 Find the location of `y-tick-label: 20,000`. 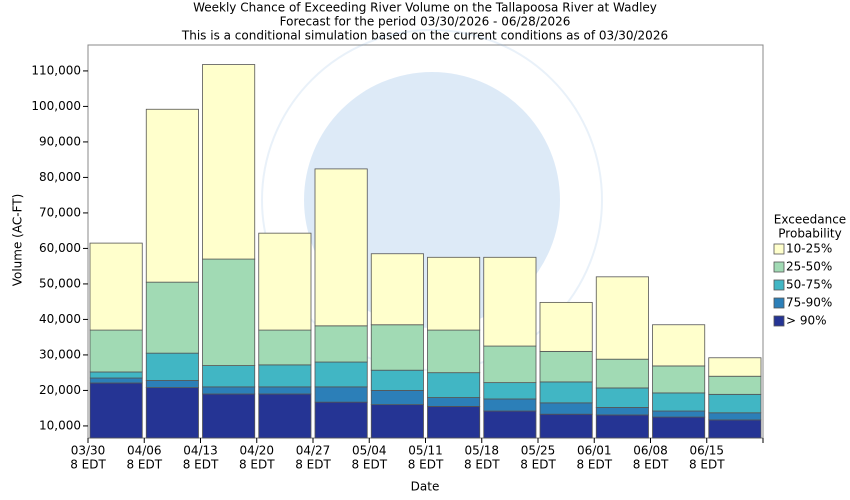

y-tick-label: 20,000 is located at coordinates (60, 390).